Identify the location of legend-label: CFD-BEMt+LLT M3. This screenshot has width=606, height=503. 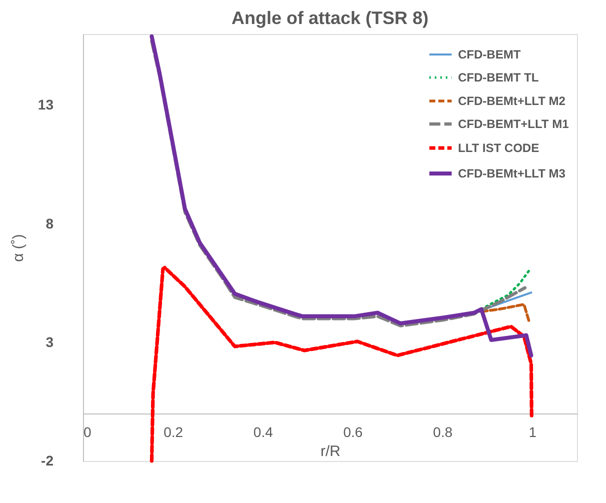
(512, 173).